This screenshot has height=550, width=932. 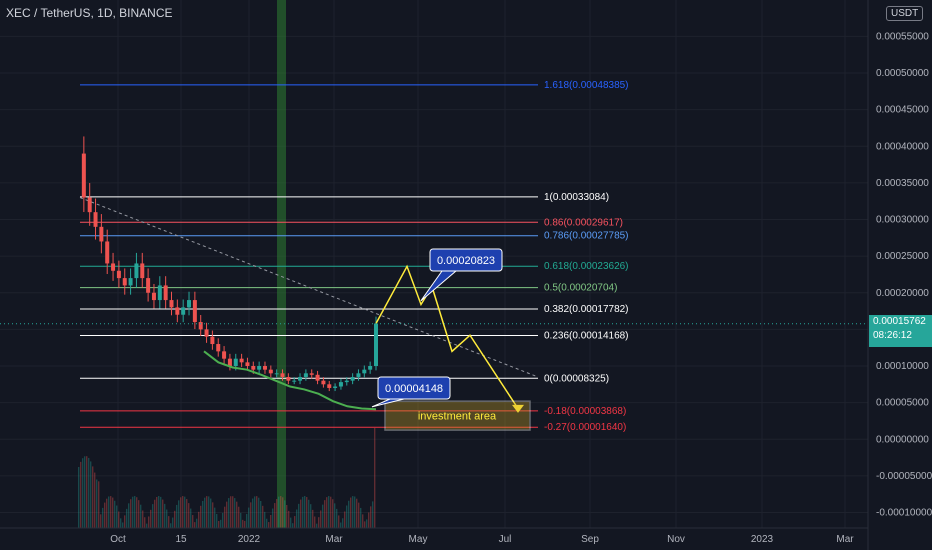 I want to click on y-tick-label: 0.00005000, so click(x=902, y=403).